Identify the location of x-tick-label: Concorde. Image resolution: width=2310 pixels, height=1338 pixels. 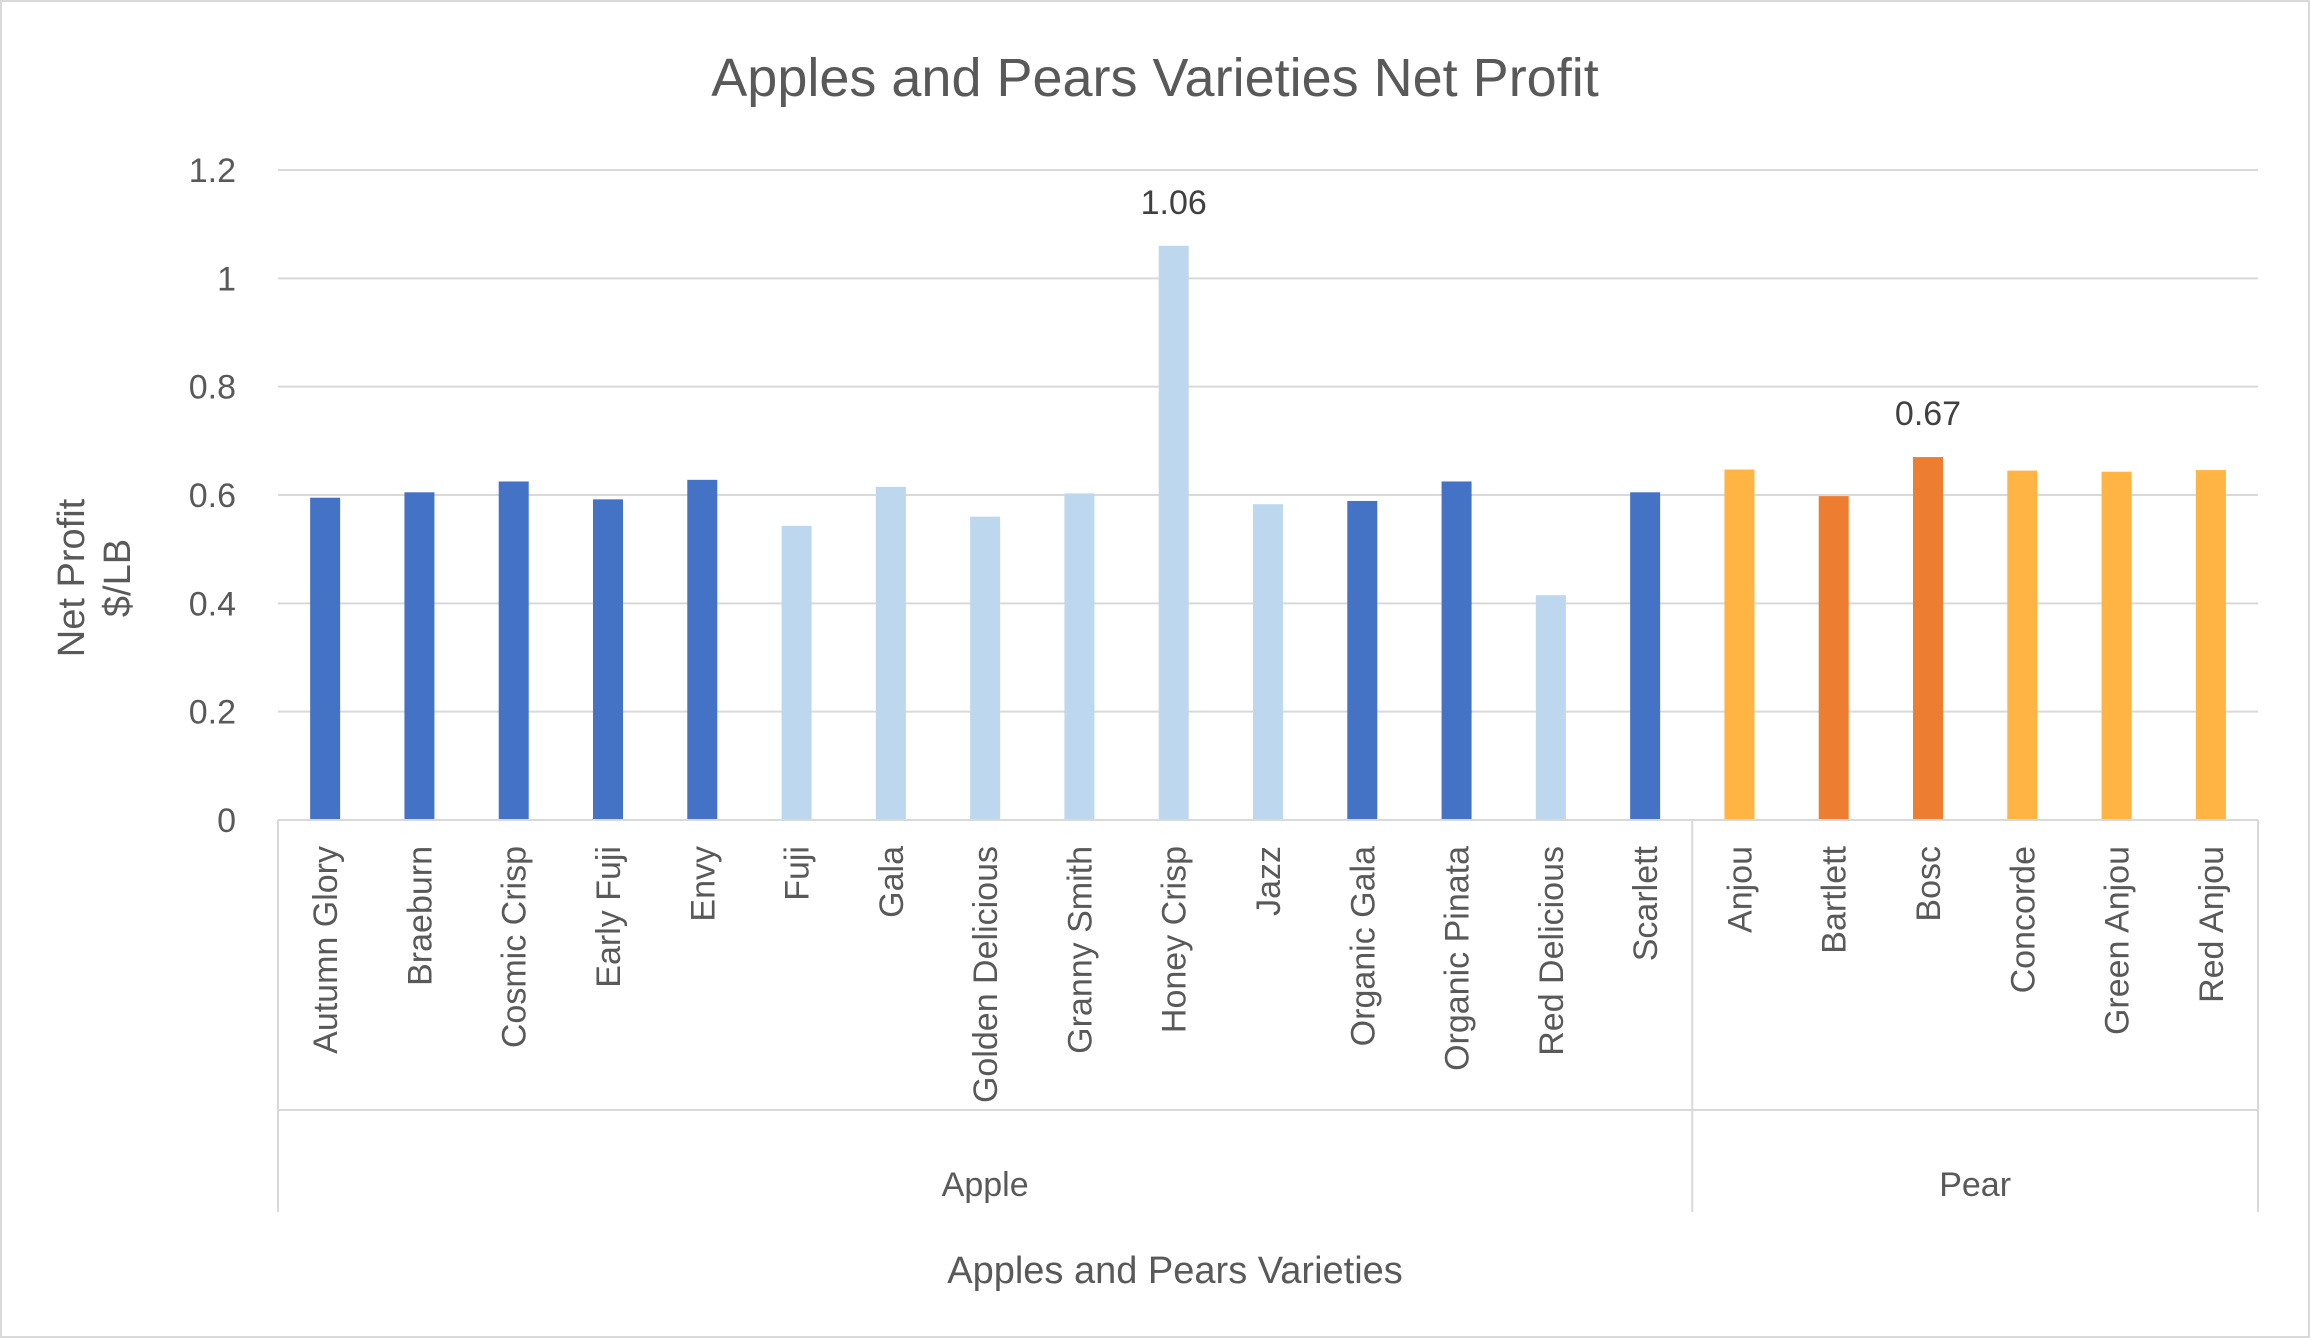
(2023, 919).